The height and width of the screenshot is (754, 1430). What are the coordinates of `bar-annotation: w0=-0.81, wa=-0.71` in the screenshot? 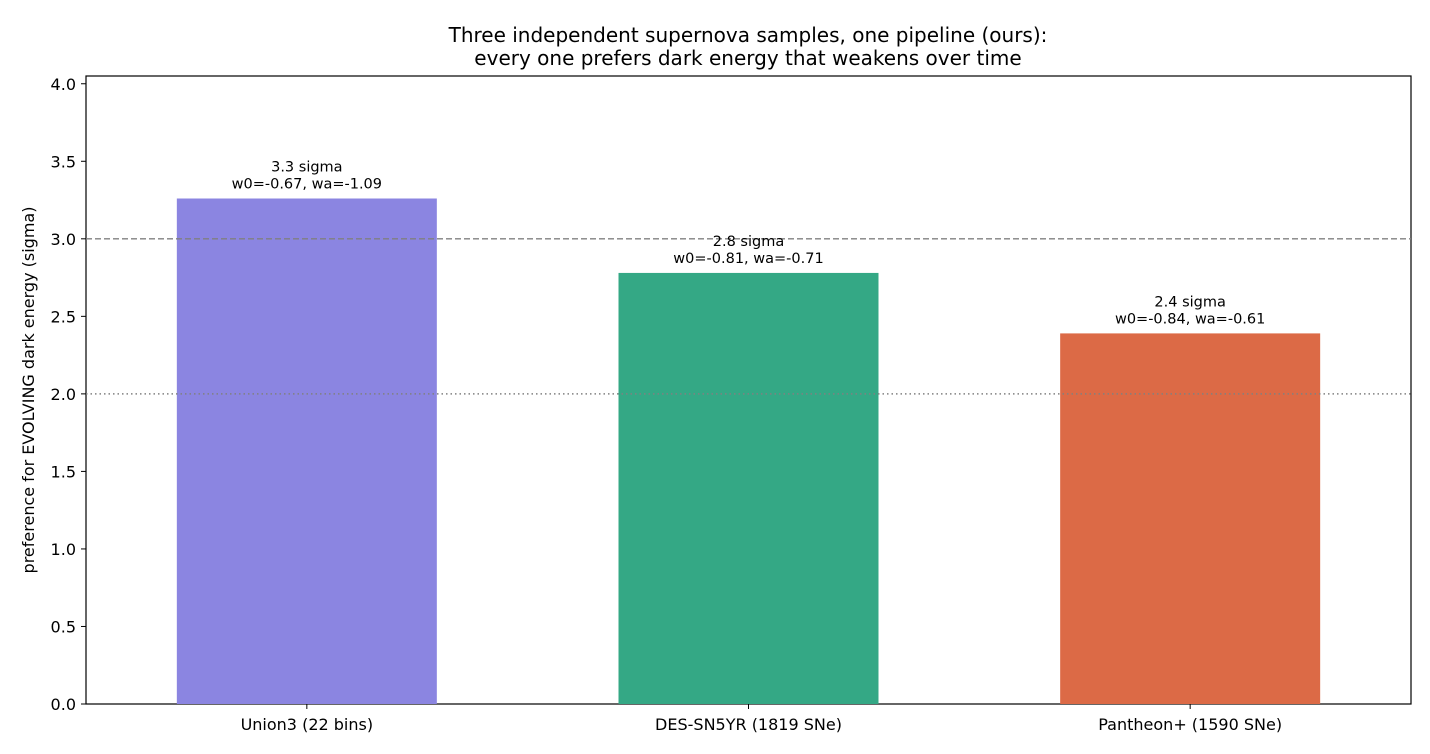 It's located at (748, 259).